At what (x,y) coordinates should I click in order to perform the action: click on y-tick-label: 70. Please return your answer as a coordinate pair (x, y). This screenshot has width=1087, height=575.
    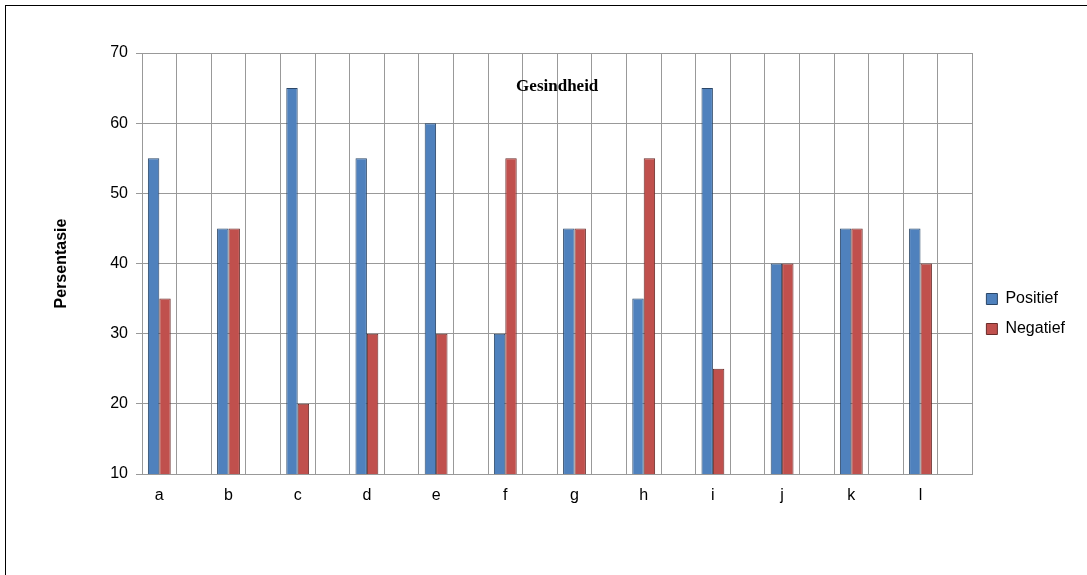
    Looking at the image, I should click on (119, 52).